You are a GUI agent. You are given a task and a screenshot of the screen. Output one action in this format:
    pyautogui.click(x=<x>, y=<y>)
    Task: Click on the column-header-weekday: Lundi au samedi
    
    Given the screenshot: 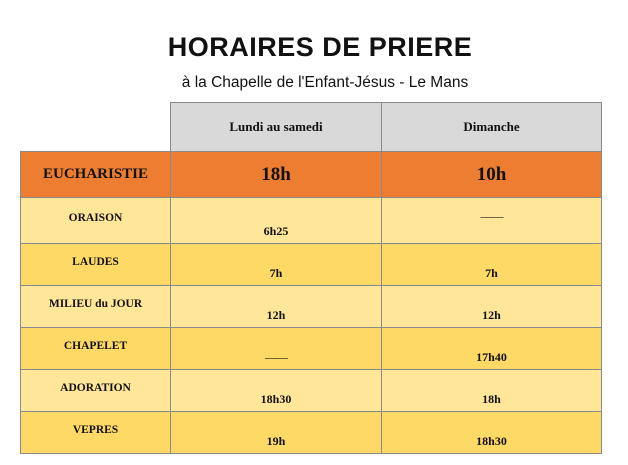 What is the action you would take?
    pyautogui.click(x=276, y=127)
    